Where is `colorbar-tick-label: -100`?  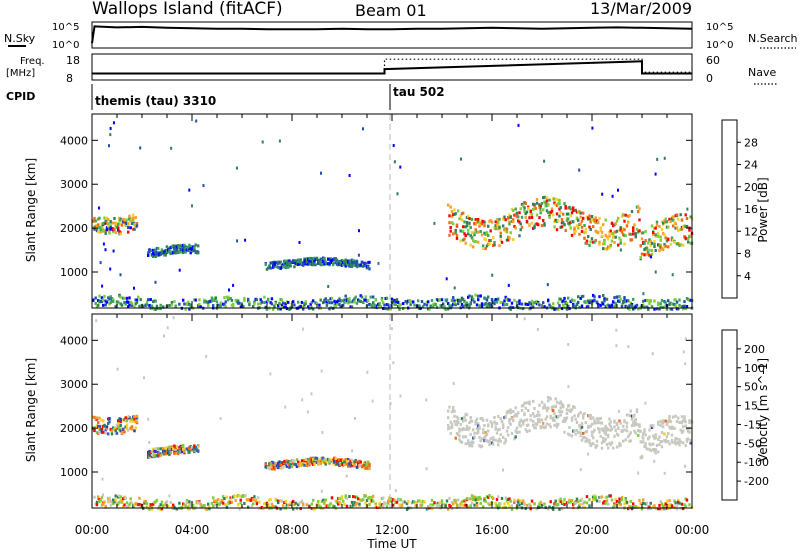 colorbar-tick-label: -100 is located at coordinates (756, 462).